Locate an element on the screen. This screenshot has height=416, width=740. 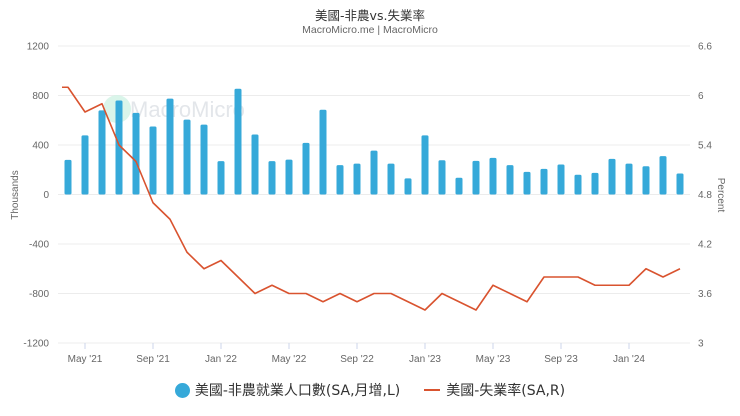
x-tick-label: Sep '21 is located at coordinates (153, 359).